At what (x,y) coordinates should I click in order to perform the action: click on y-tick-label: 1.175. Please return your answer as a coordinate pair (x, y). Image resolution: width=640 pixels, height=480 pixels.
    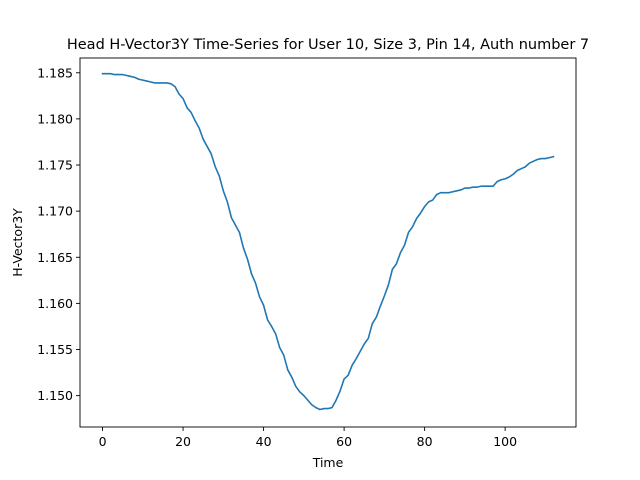
    Looking at the image, I should click on (55, 165).